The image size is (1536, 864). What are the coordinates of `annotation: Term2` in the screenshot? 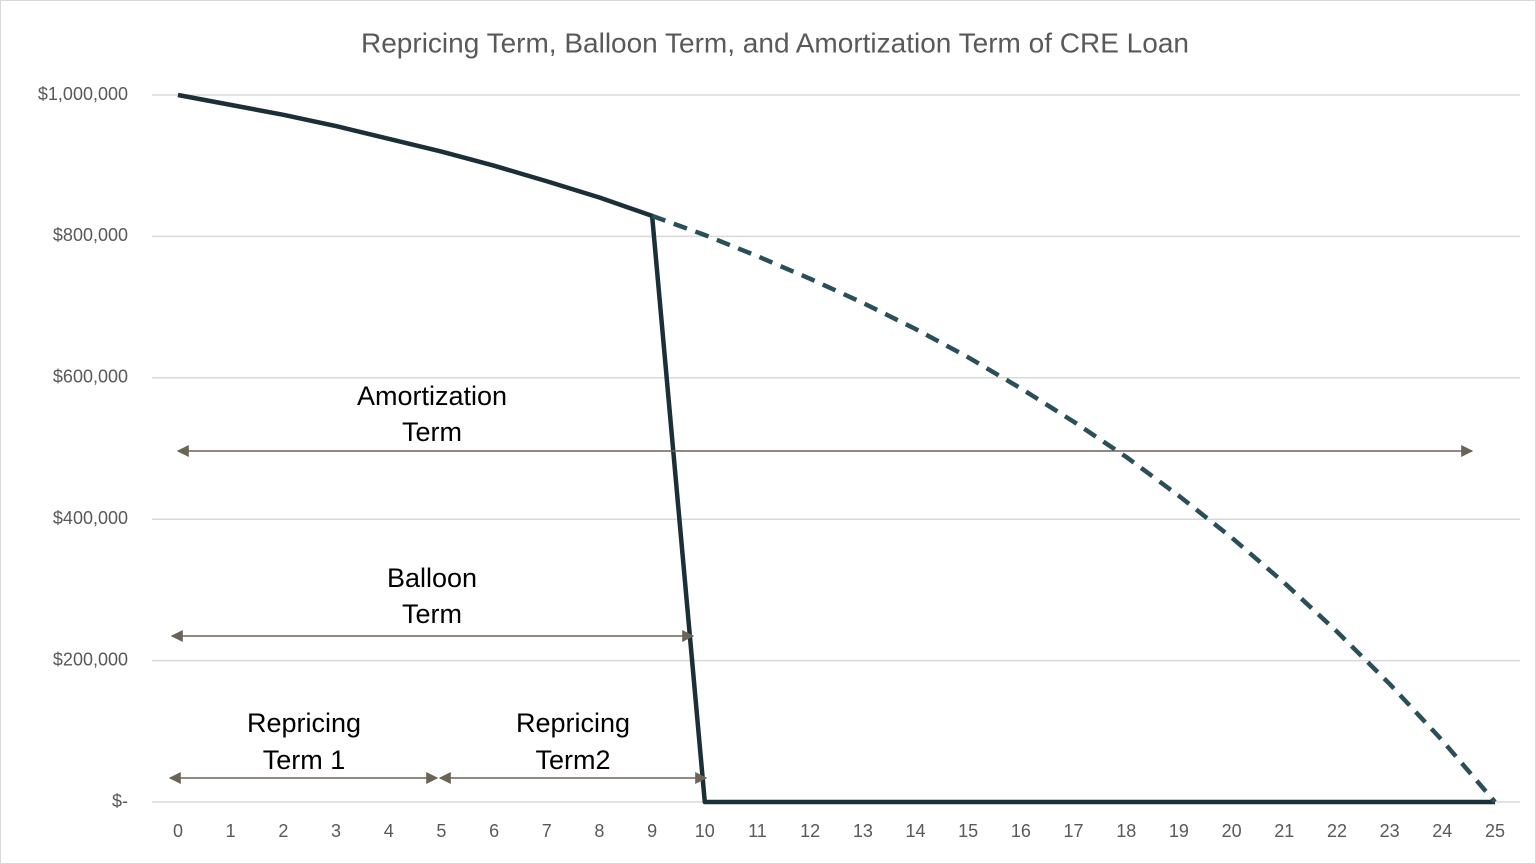 It's located at (572, 760).